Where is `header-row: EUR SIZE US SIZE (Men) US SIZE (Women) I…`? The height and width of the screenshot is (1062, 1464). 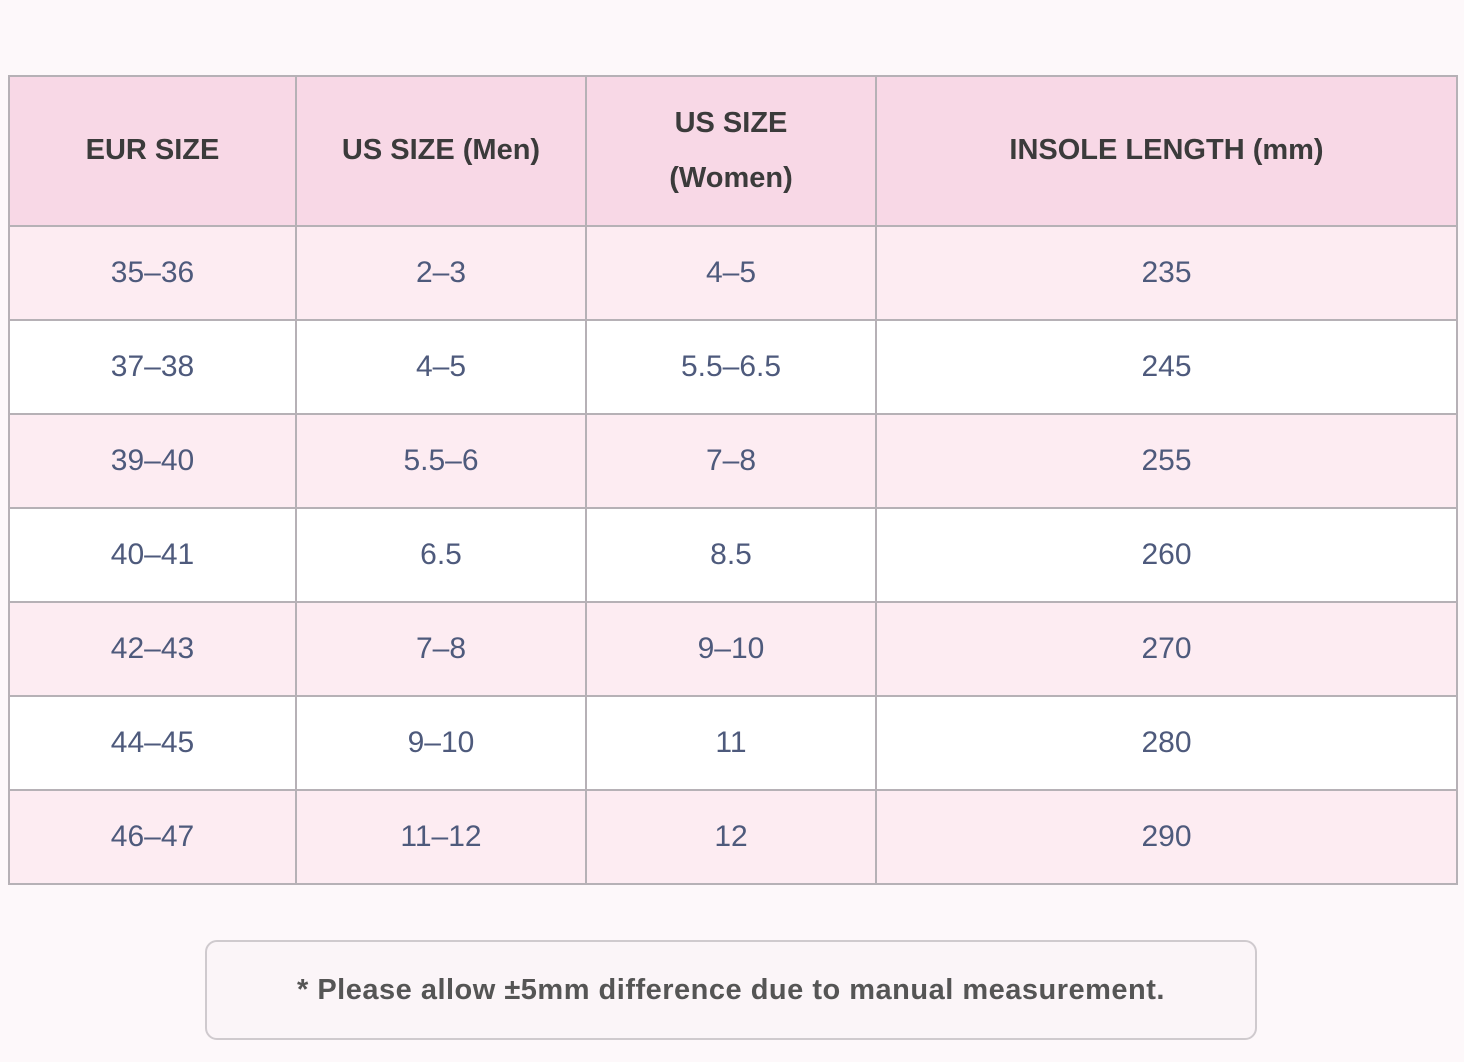
header-row: EUR SIZE US SIZE (Men) US SIZE (Women) I… is located at coordinates (733, 151).